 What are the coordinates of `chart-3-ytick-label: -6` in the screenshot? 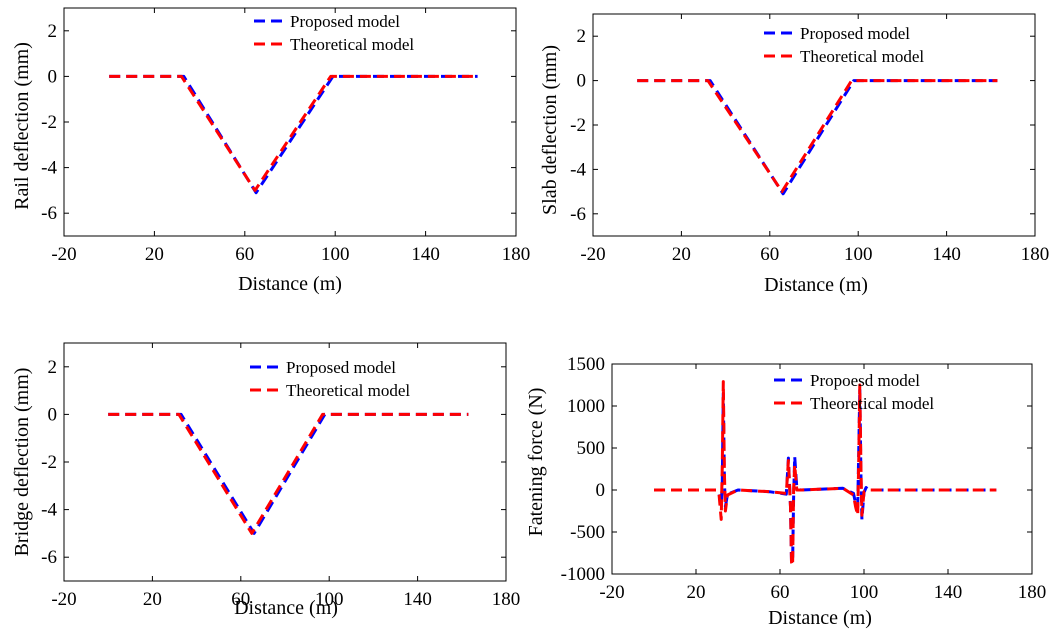 It's located at (49, 557).